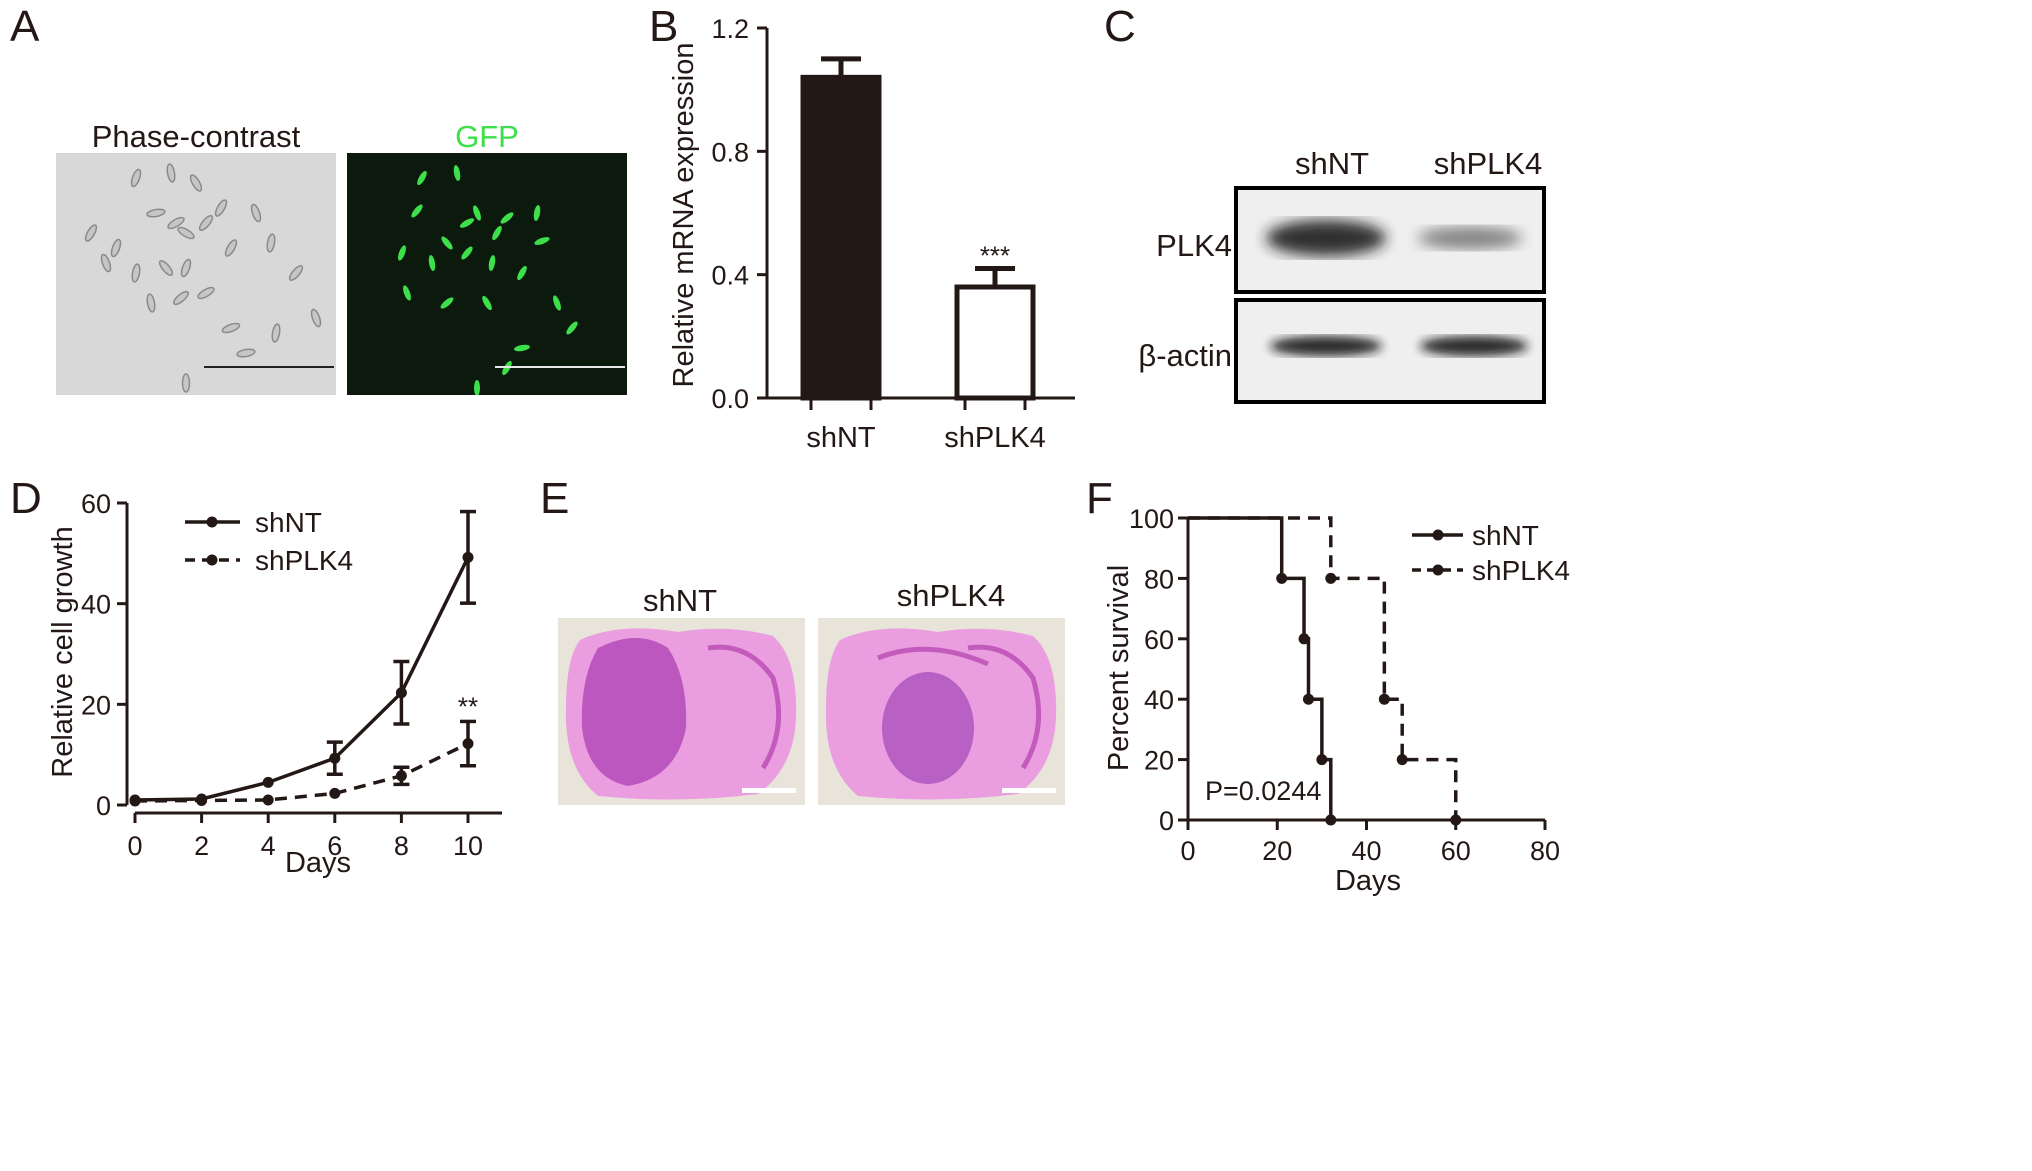  Describe the element at coordinates (1545, 851) in the screenshot. I see `x-tick-label: 80` at that location.